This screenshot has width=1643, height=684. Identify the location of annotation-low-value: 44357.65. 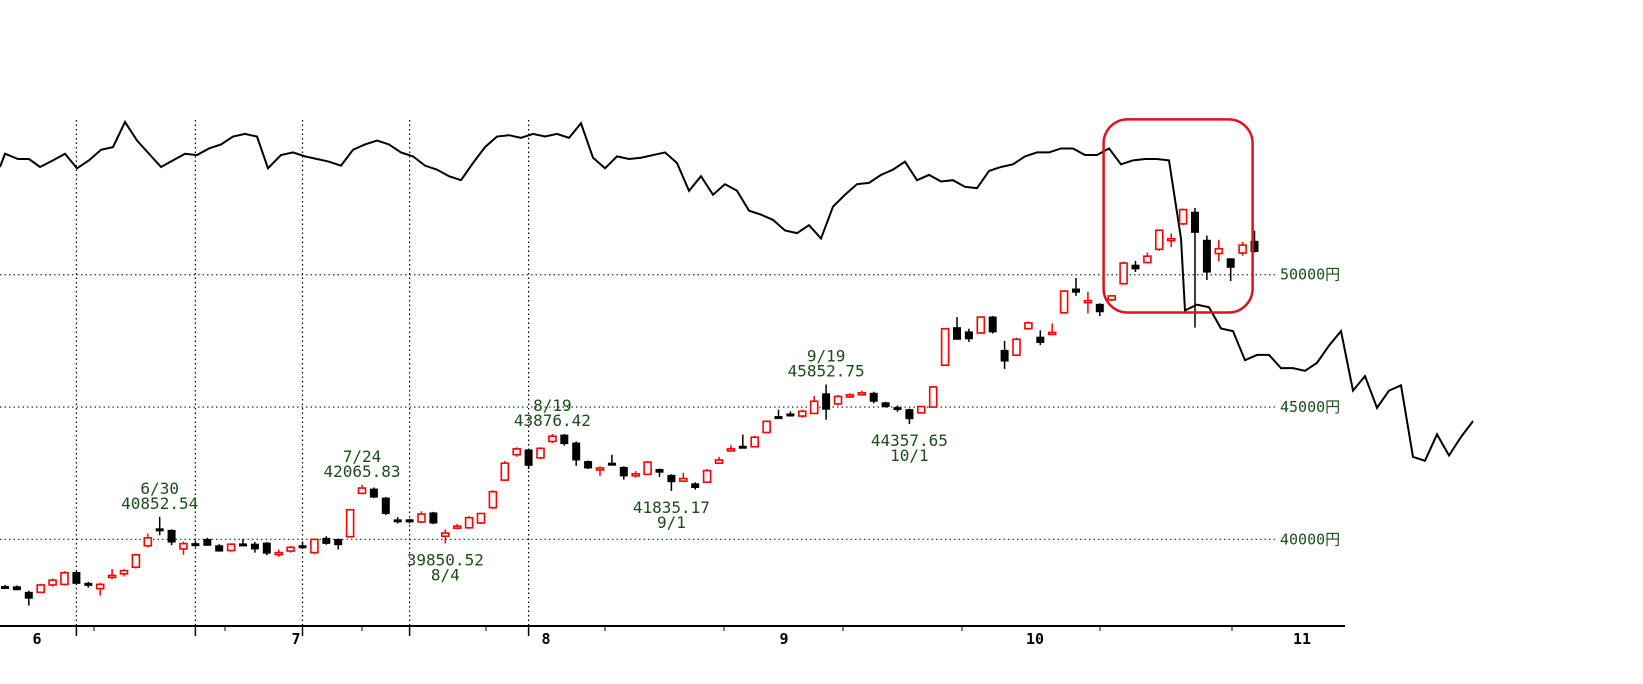
(909, 440).